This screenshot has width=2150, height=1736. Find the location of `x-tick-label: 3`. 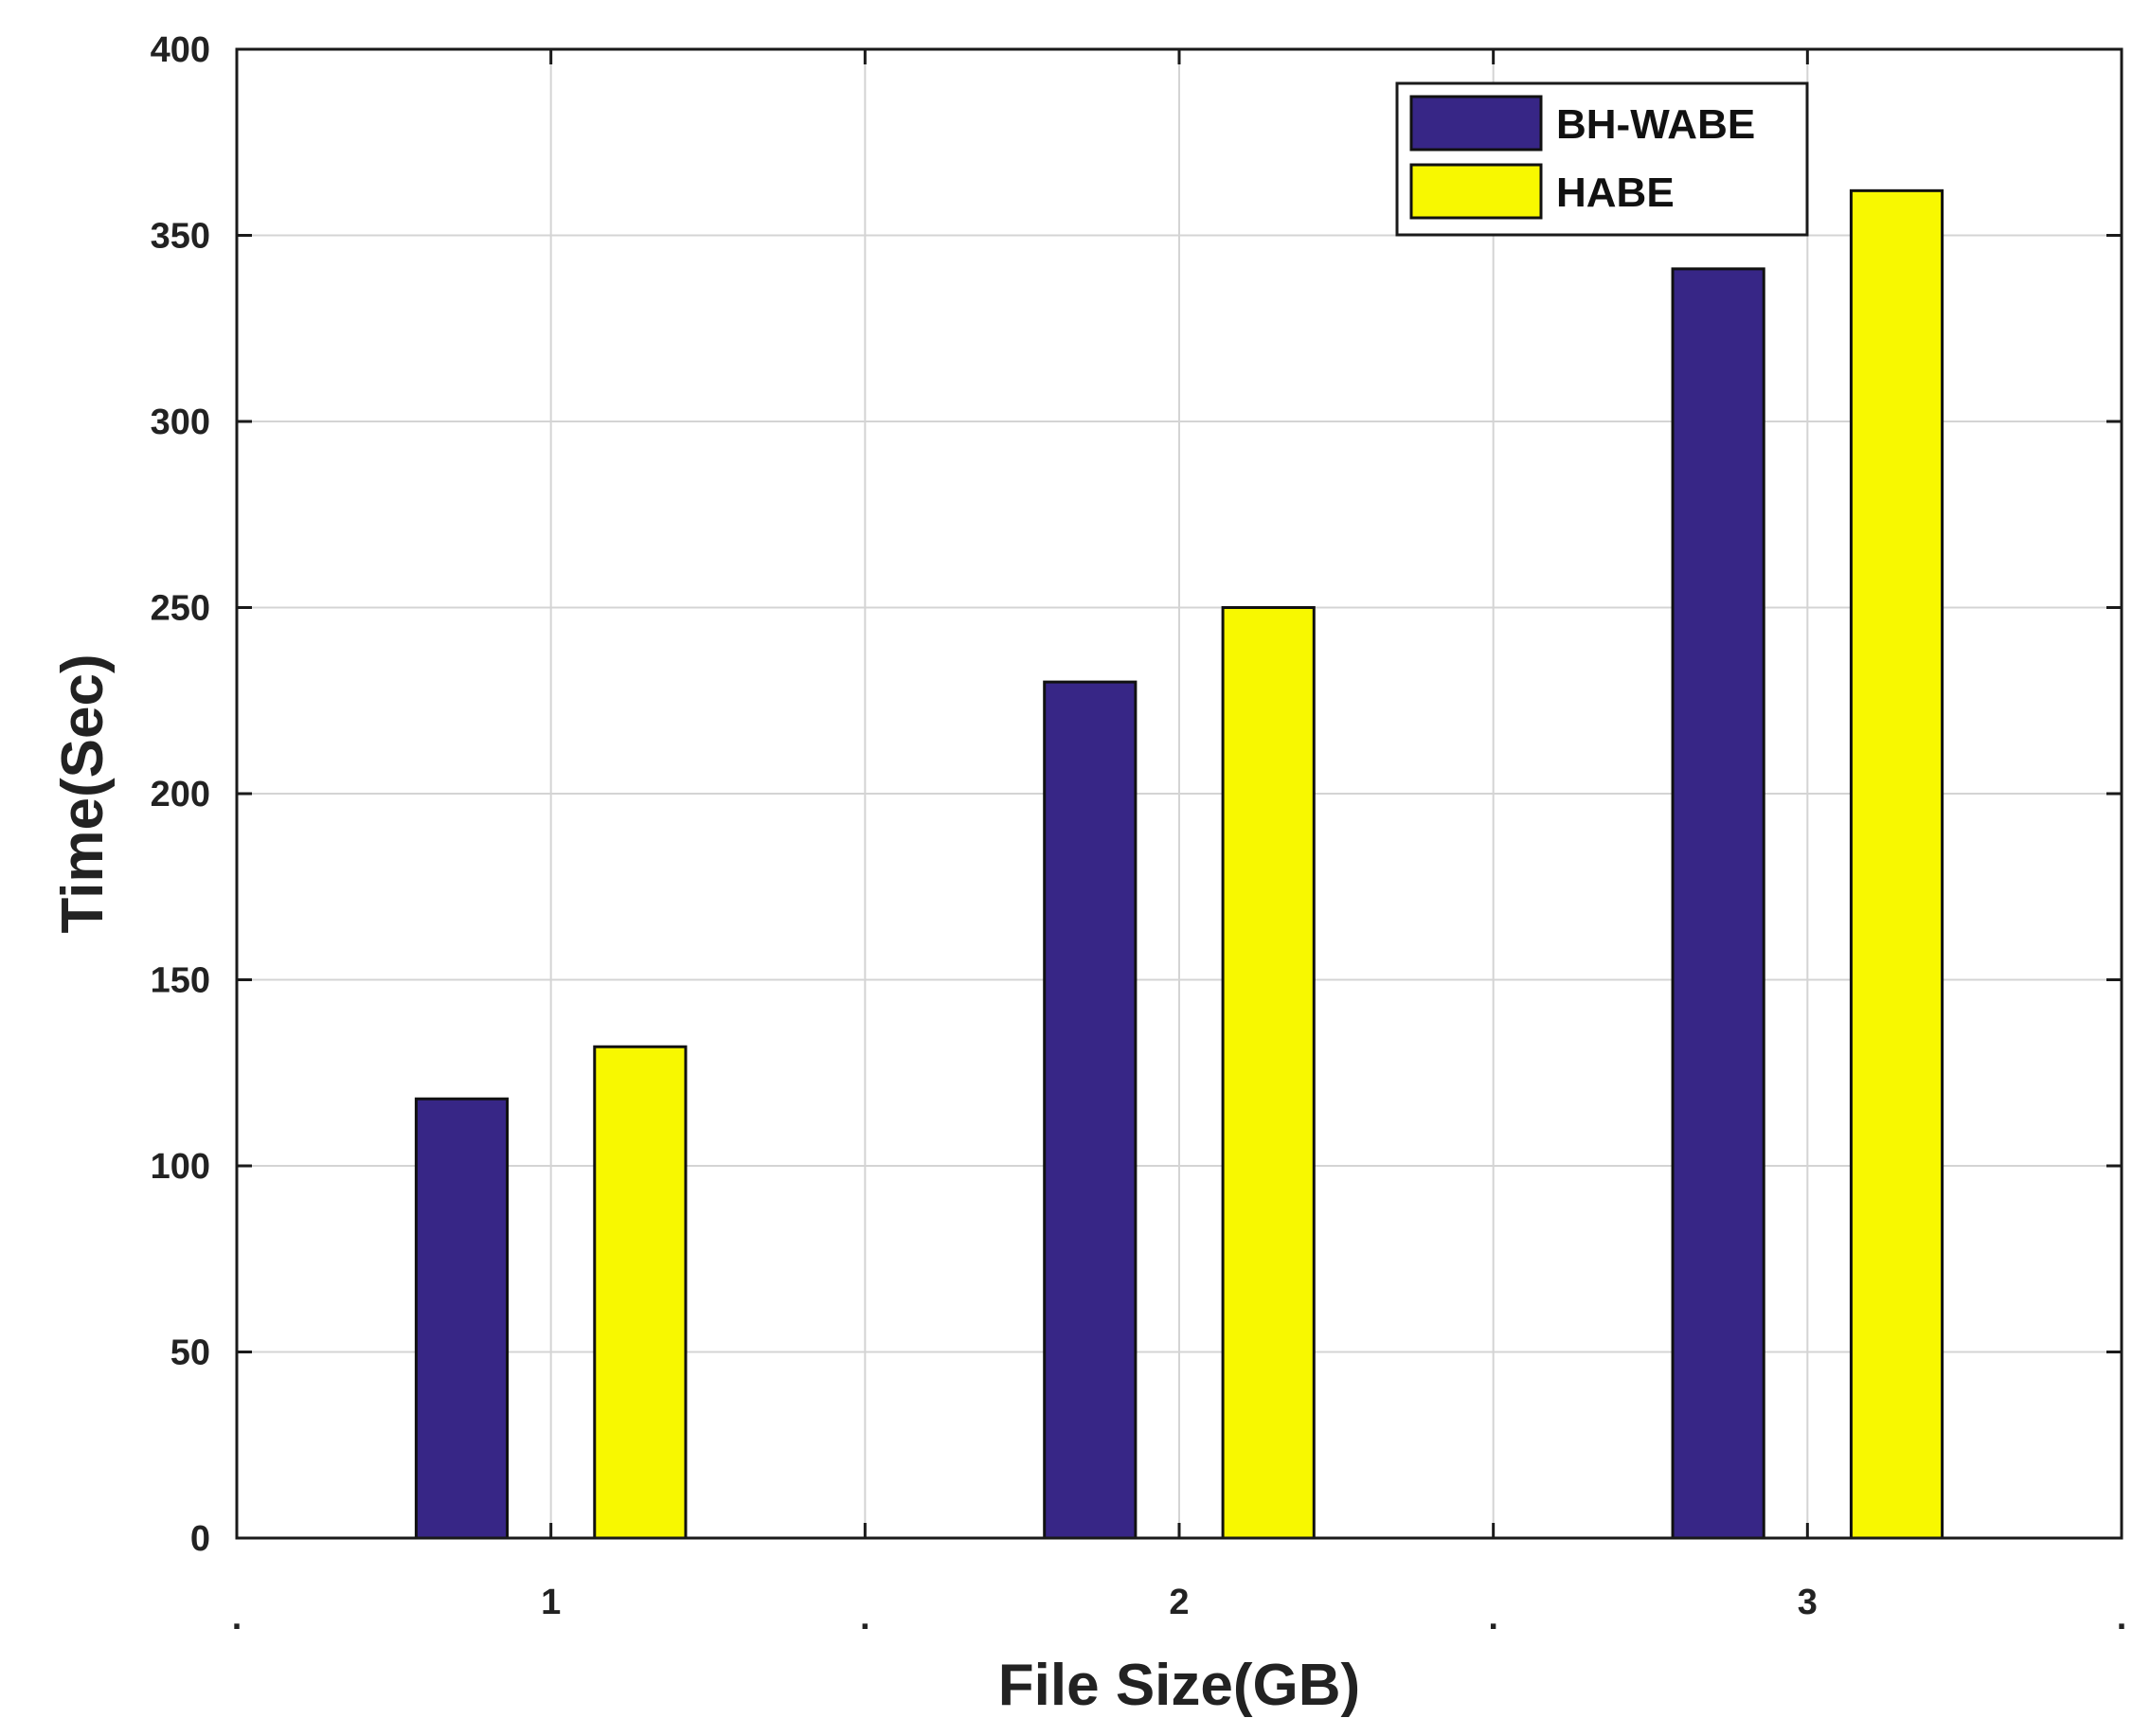

x-tick-label: 3 is located at coordinates (1808, 1602).